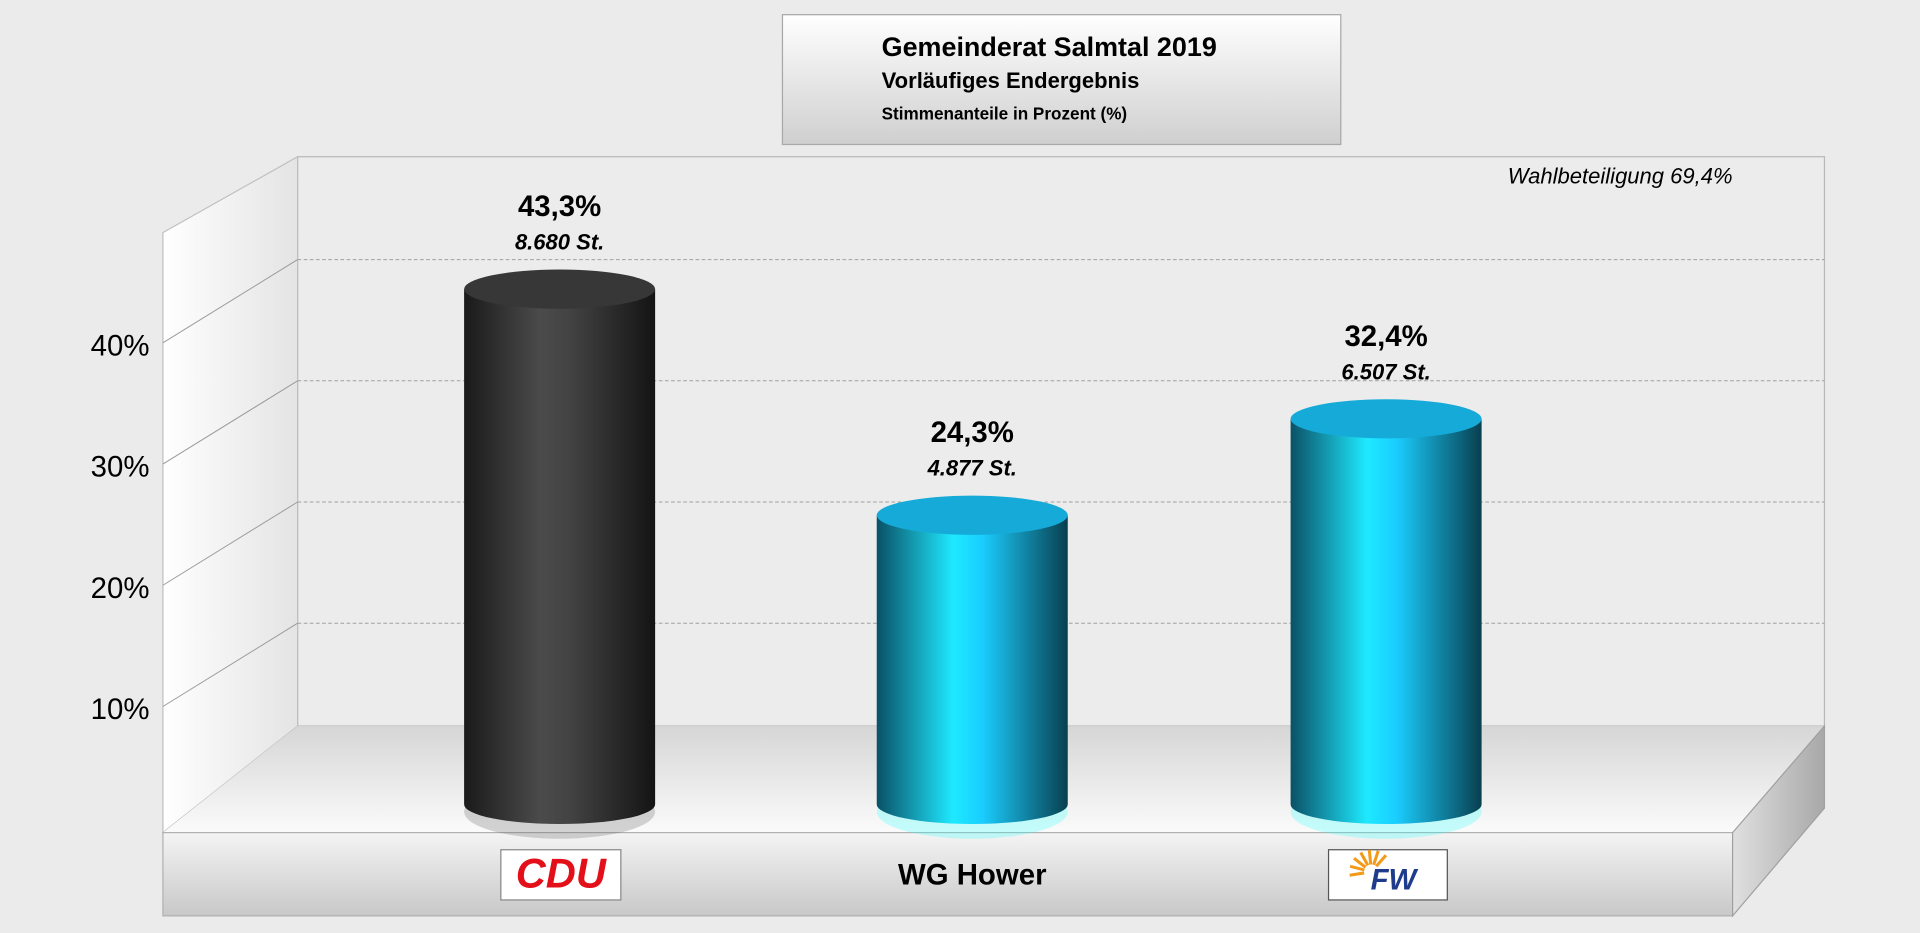  I want to click on value-label: 32,4%, so click(1385, 336).